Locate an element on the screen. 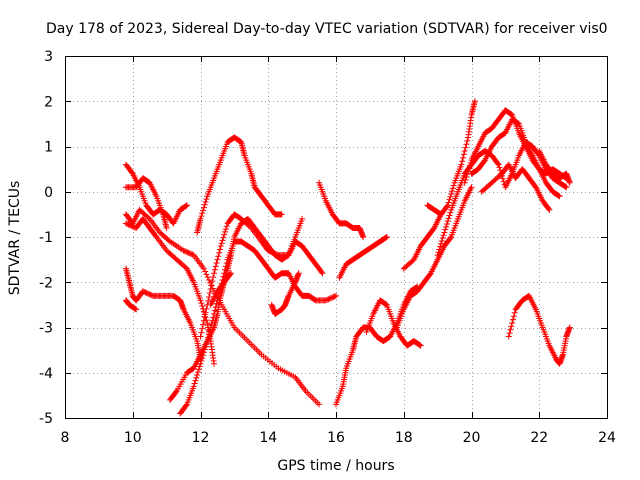 The image size is (640, 480). x-axis-tick-labels: 8 10 12 14 16 18 20 22 24 is located at coordinates (338, 438).